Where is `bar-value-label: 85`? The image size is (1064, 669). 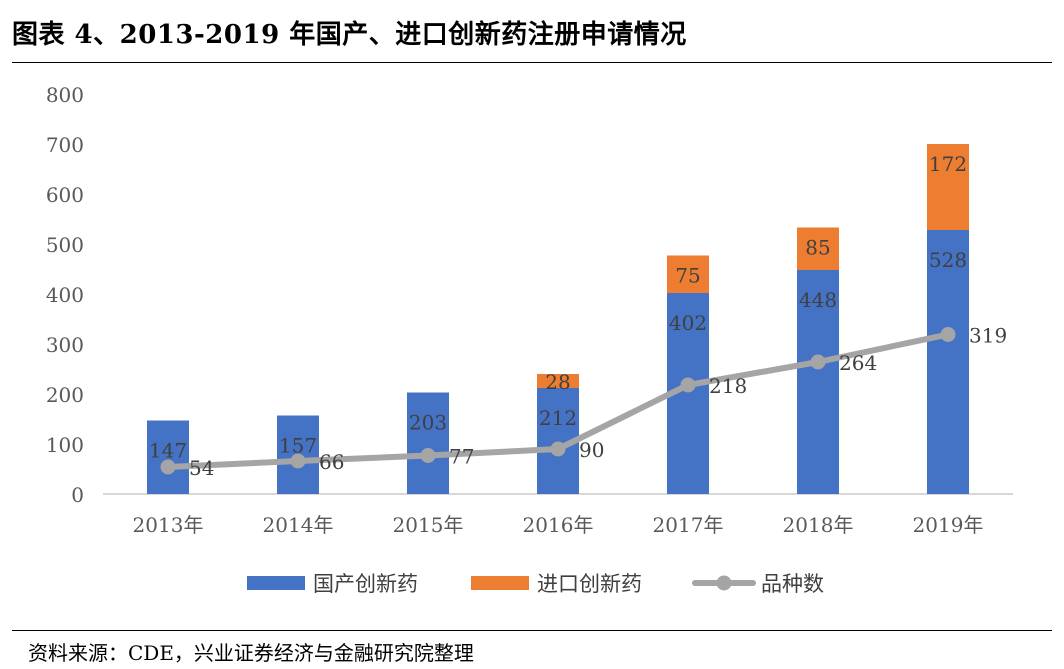
bar-value-label: 85 is located at coordinates (817, 248).